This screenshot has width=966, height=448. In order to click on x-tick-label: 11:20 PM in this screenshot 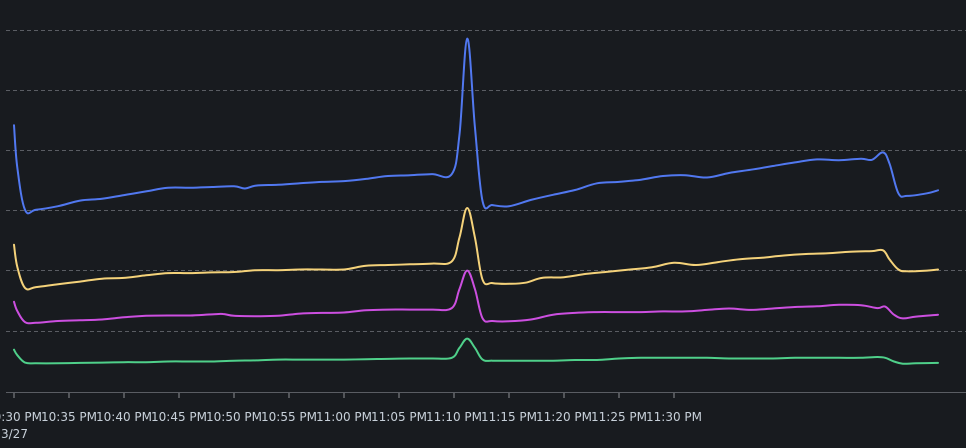, I will do `click(564, 417)`.